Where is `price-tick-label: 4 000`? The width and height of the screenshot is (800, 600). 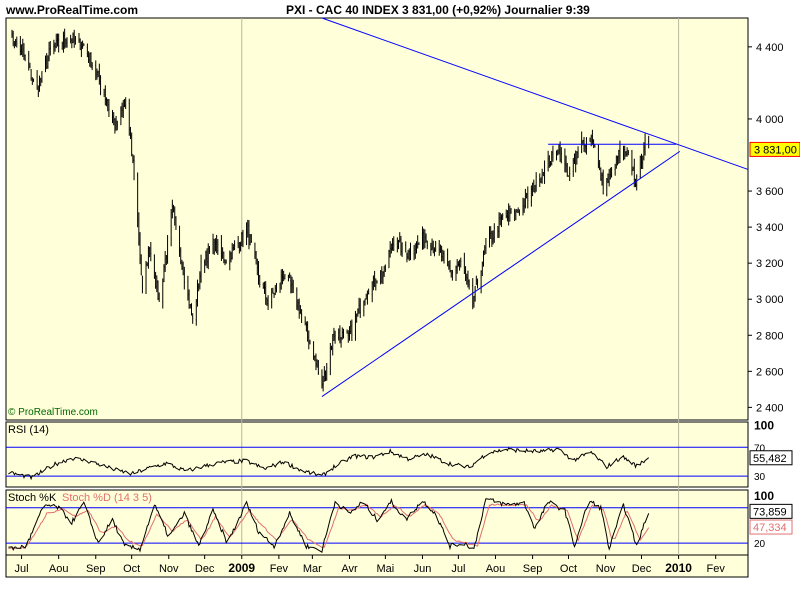 price-tick-label: 4 000 is located at coordinates (770, 120).